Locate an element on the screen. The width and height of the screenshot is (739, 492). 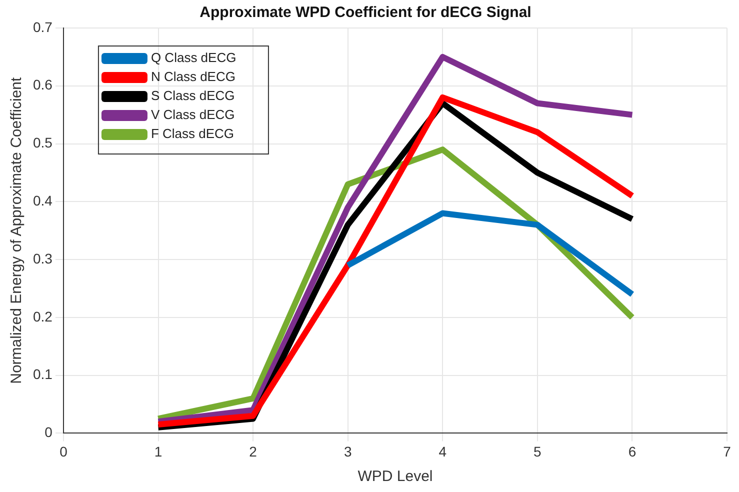
legend-label: V Class dECG is located at coordinates (192, 114).